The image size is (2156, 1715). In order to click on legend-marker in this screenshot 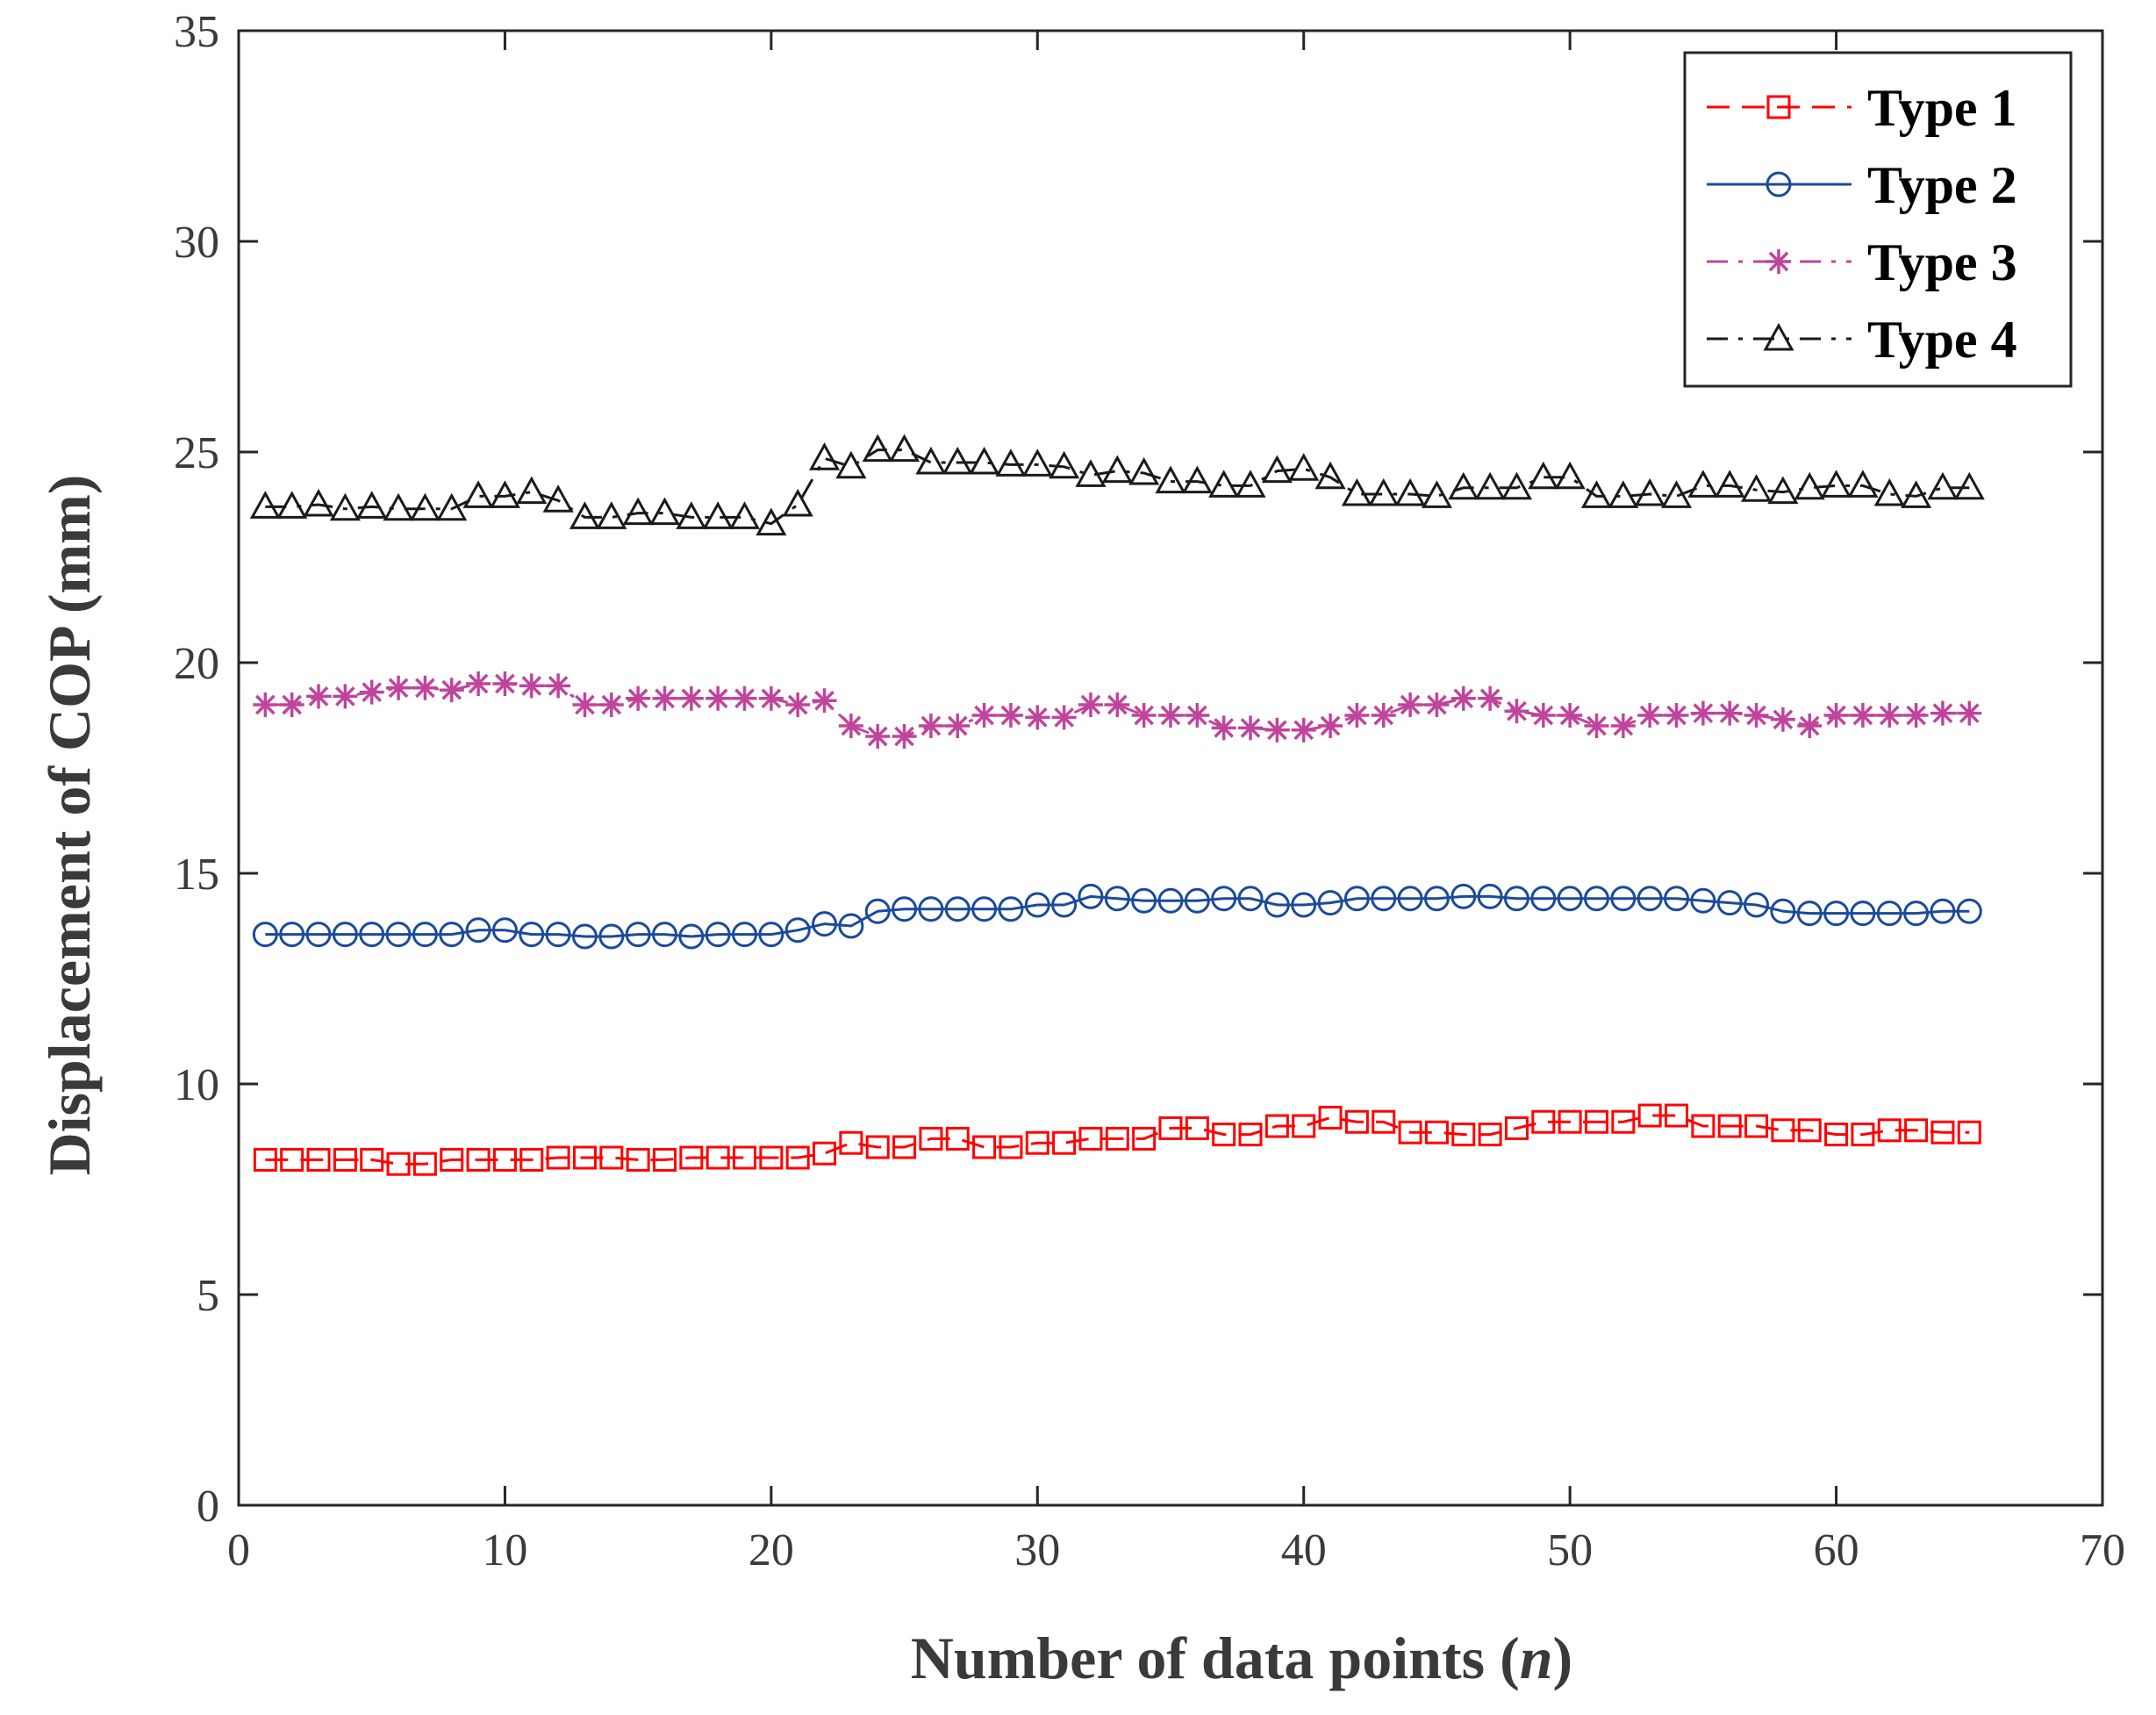, I will do `click(1778, 262)`.